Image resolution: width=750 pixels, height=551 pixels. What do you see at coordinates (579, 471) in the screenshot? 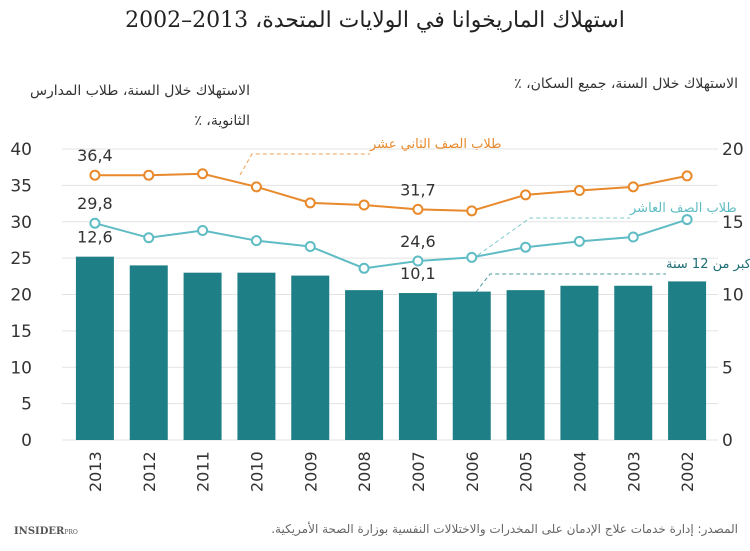
I see `x-tick-label: 2004` at bounding box center [579, 471].